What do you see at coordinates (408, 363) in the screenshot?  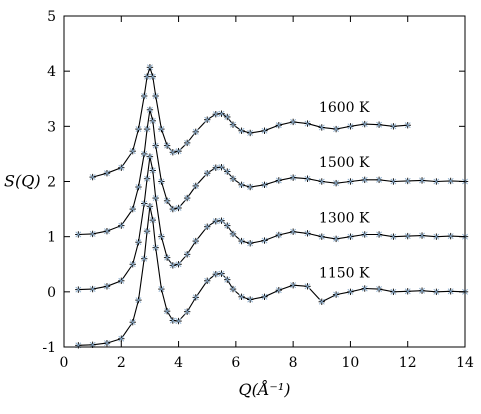 I see `x-tick-label: 12` at bounding box center [408, 363].